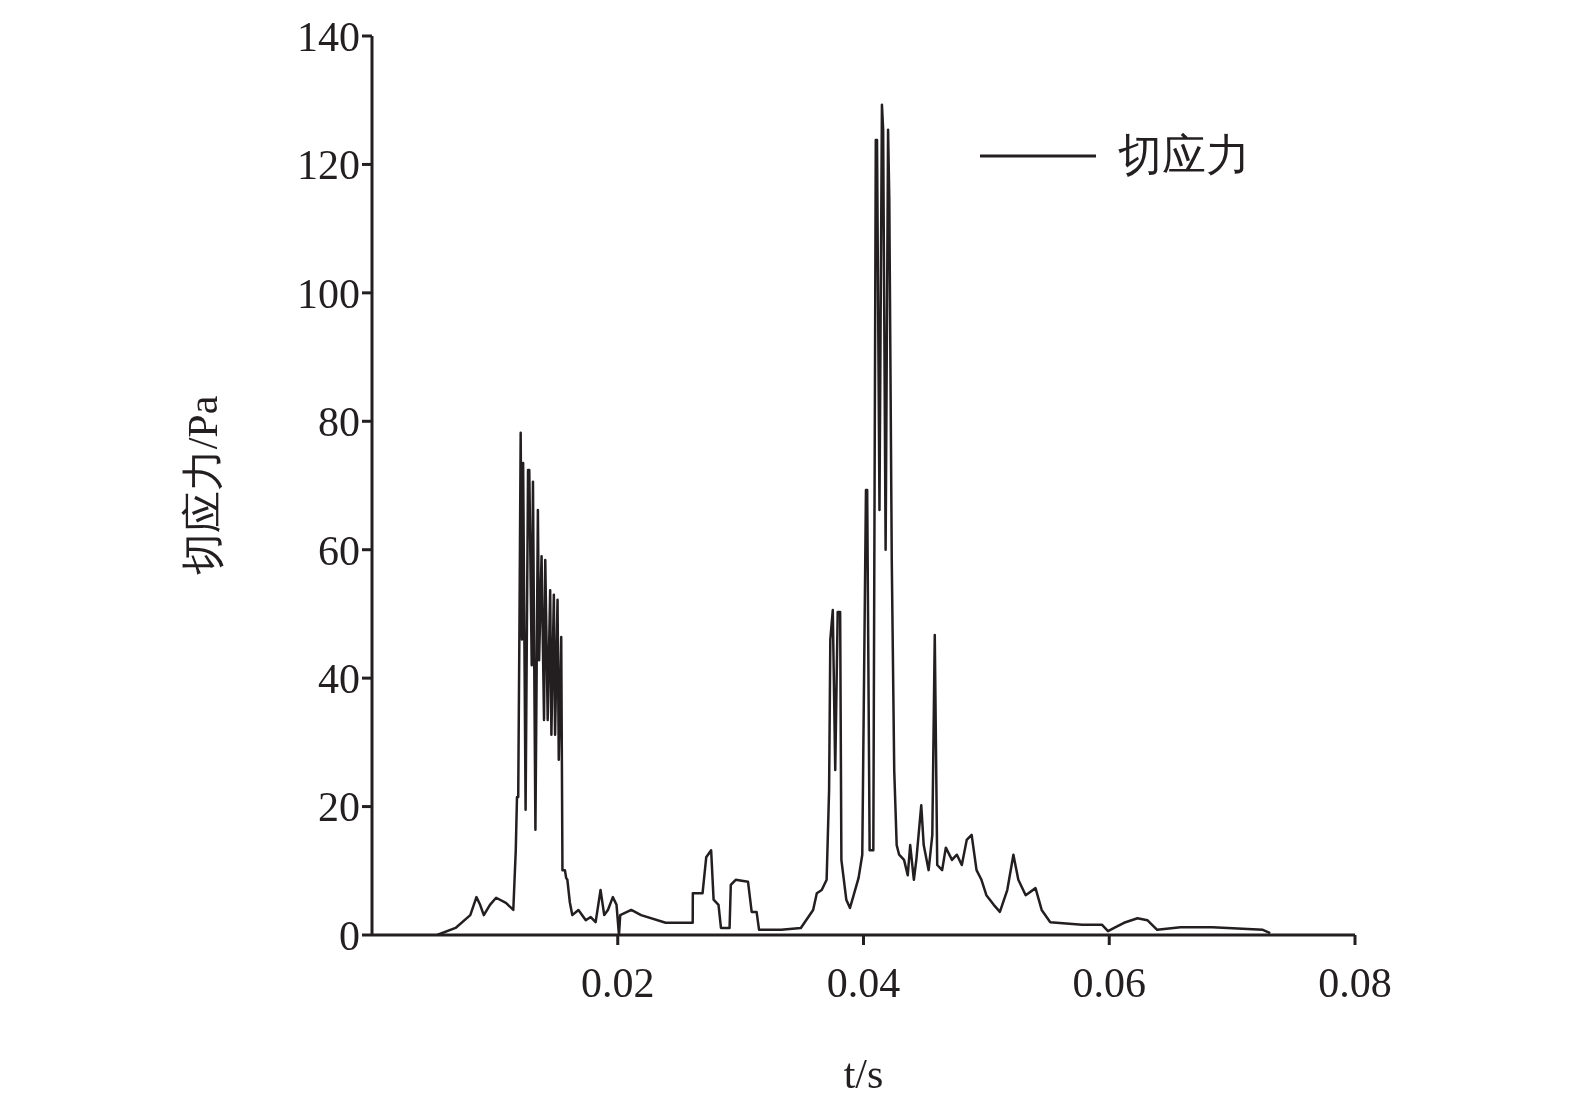 This screenshot has height=1118, width=1575. I want to click on x-tick-label: 0.02, so click(618, 982).